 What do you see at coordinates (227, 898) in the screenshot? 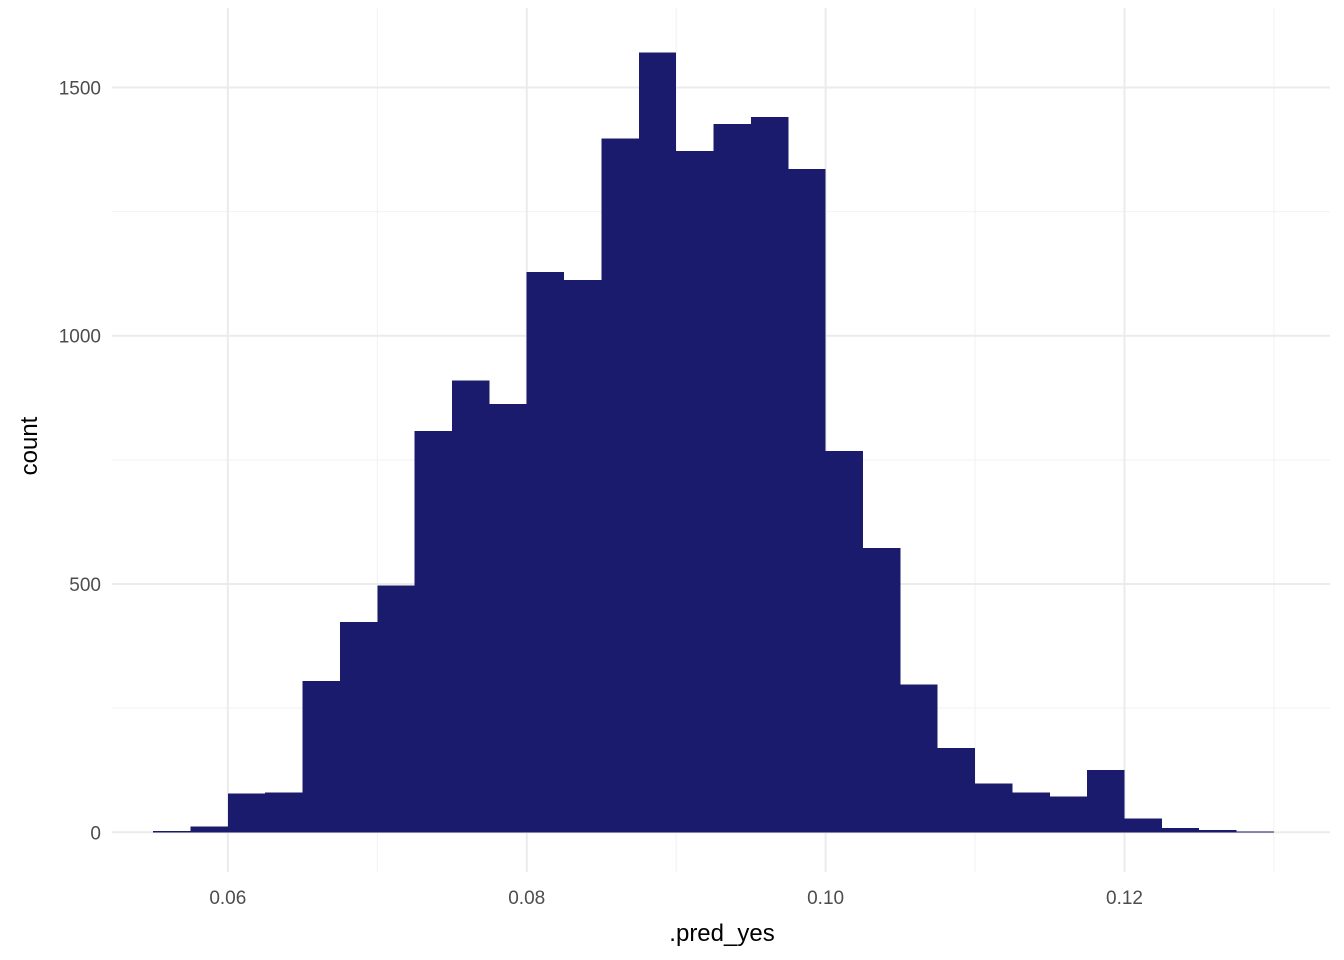
I see `x-tick-label: 0.06` at bounding box center [227, 898].